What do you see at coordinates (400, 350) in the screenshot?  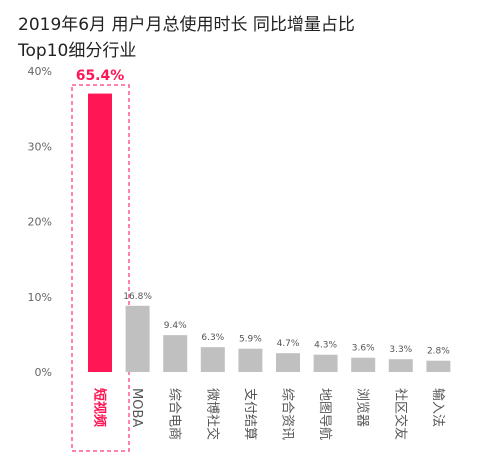 I see `data-label: 3.3%` at bounding box center [400, 350].